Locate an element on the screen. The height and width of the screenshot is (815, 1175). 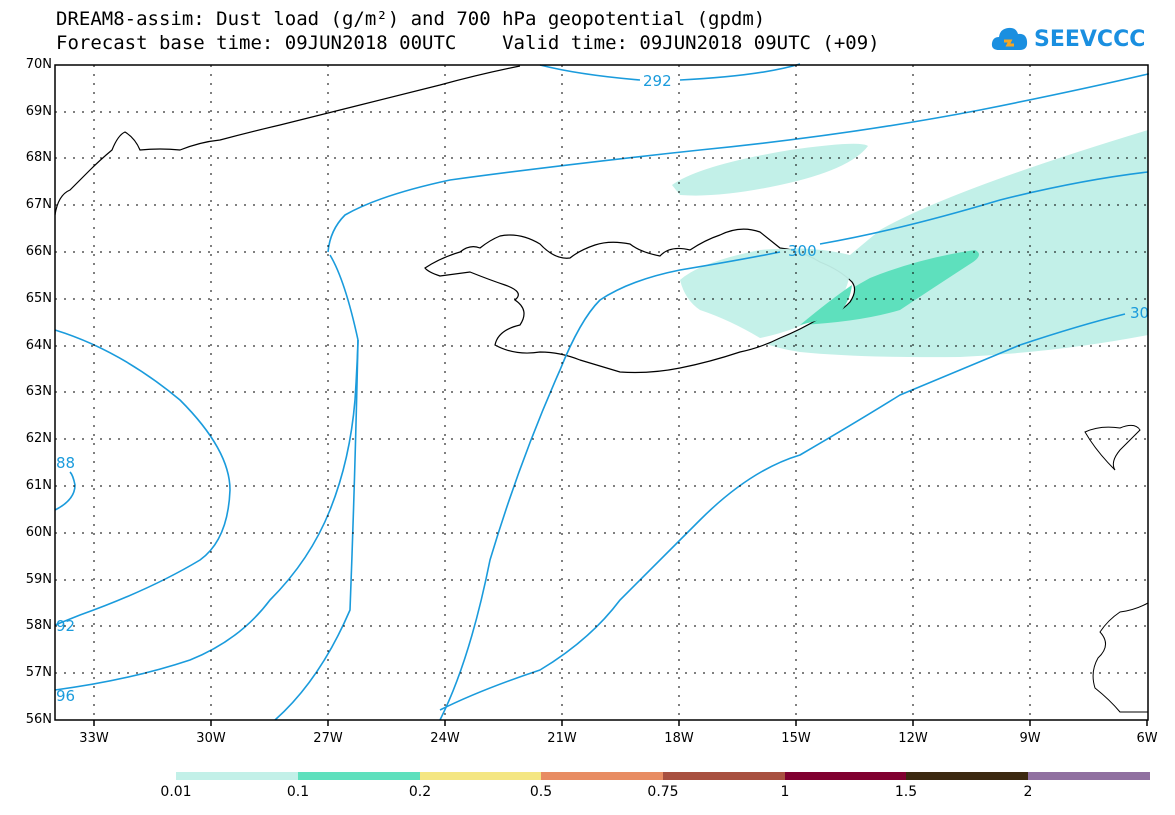
greenland-coastline is located at coordinates (287, 140).